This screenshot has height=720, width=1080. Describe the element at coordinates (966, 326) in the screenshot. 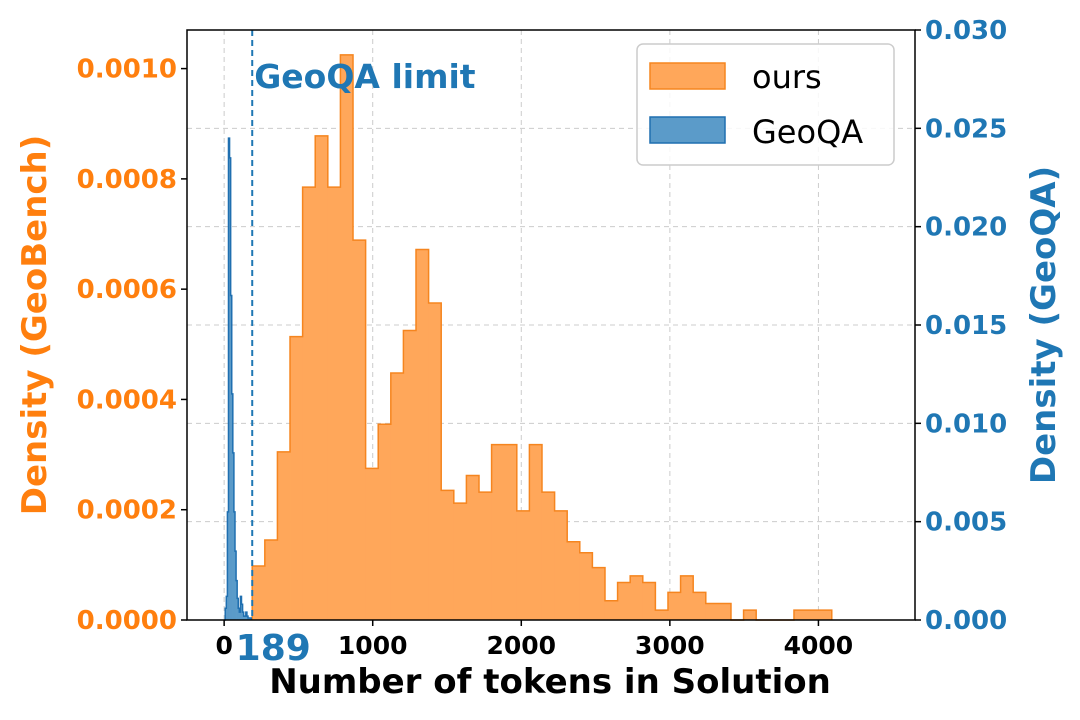

I see `right-tick-label: 0.015` at that location.